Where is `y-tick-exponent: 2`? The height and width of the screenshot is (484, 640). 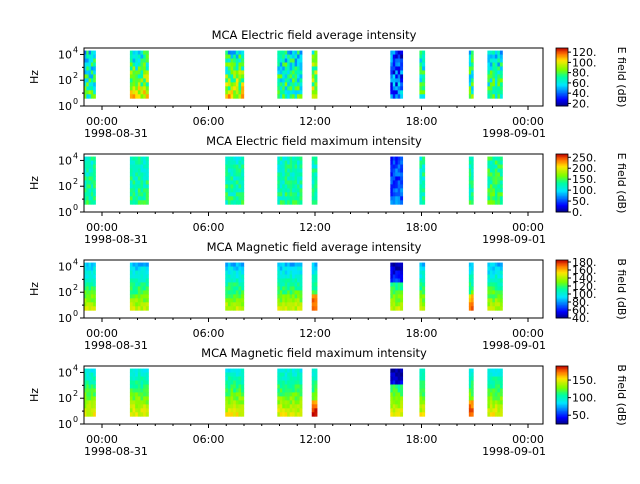
y-tick-exponent: 2 is located at coordinates (75, 181).